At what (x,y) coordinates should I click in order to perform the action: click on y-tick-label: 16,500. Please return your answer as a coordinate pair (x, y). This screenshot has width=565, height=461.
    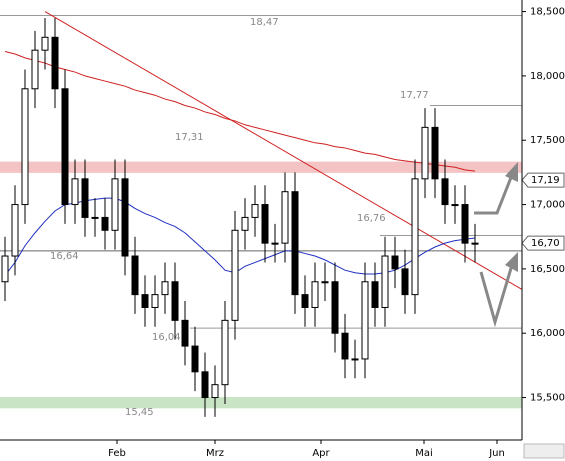
    Looking at the image, I should click on (547, 269).